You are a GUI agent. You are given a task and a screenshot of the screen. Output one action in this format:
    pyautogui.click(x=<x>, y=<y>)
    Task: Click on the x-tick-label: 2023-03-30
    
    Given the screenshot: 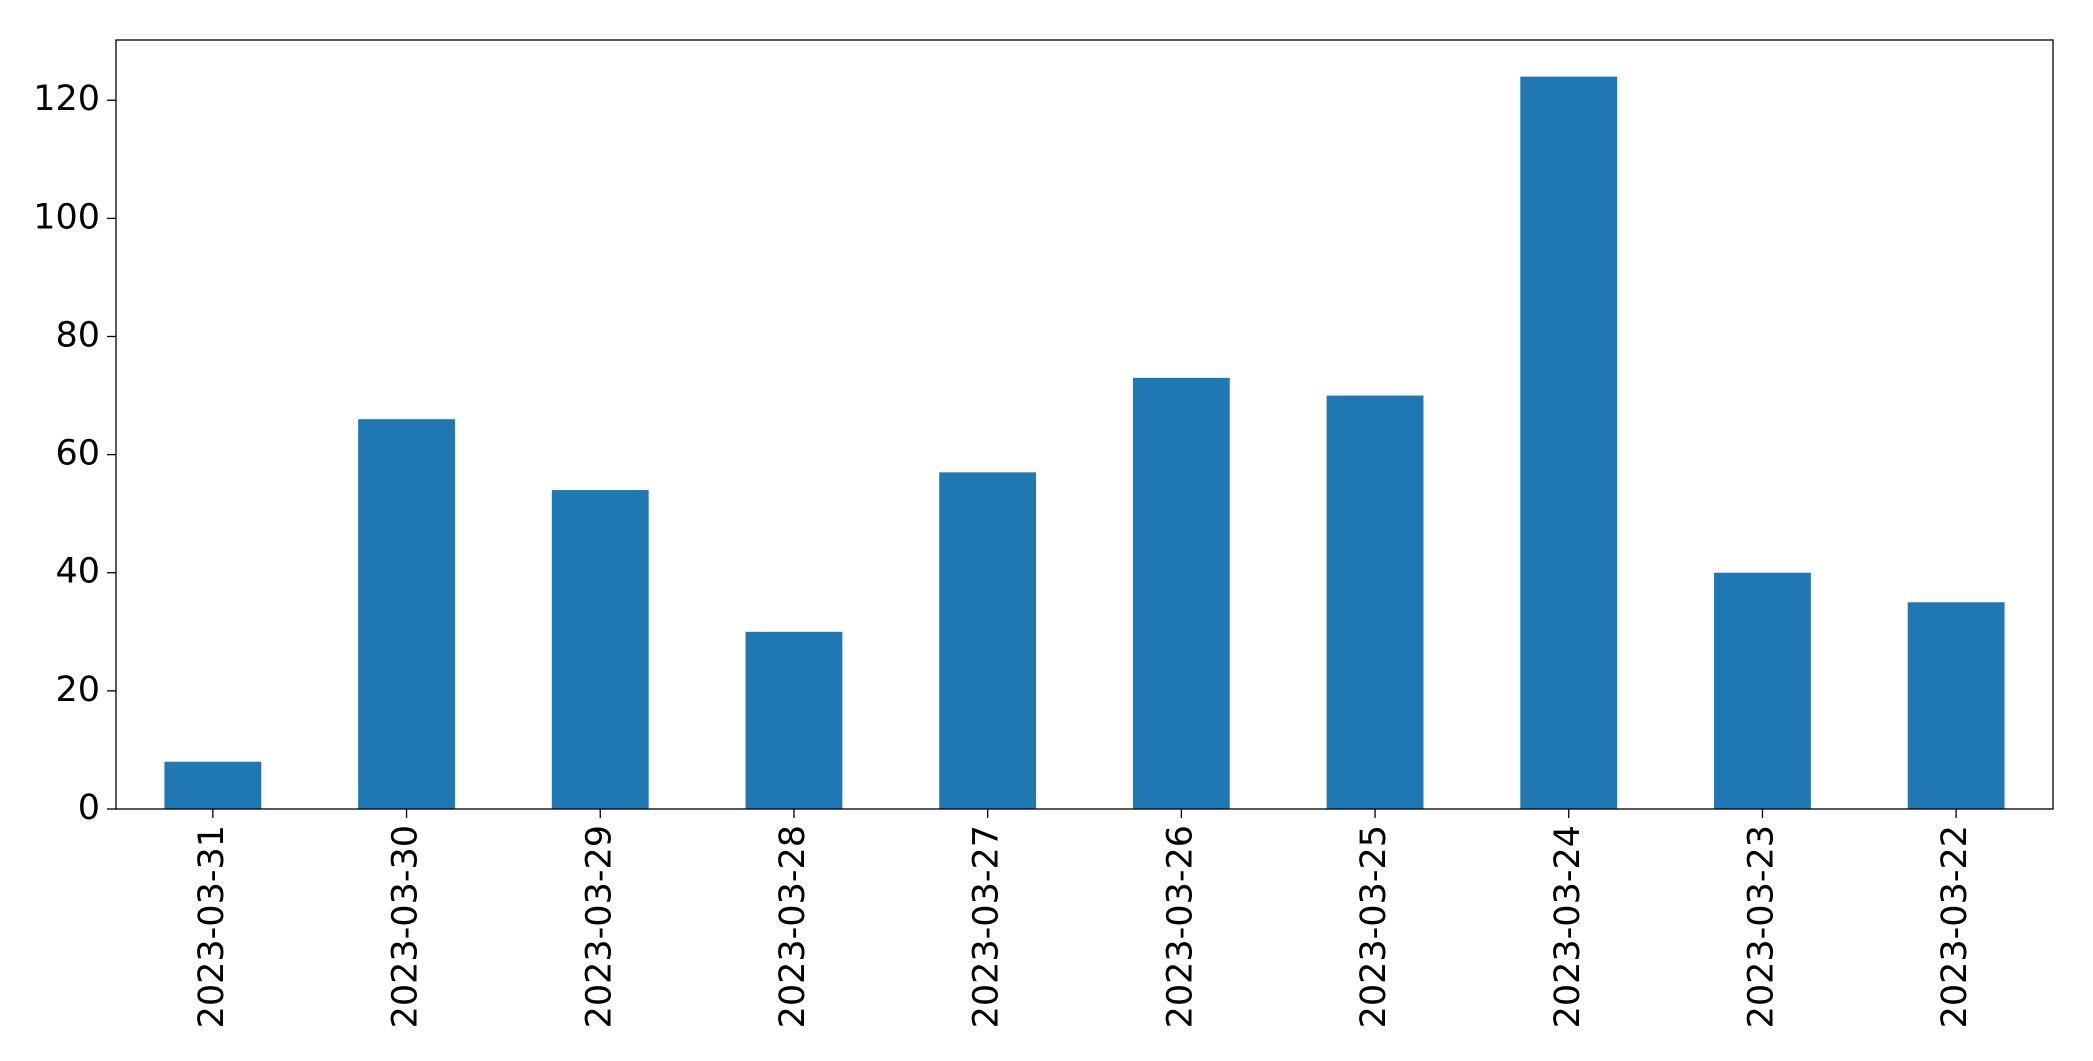 What is the action you would take?
    pyautogui.click(x=406, y=926)
    